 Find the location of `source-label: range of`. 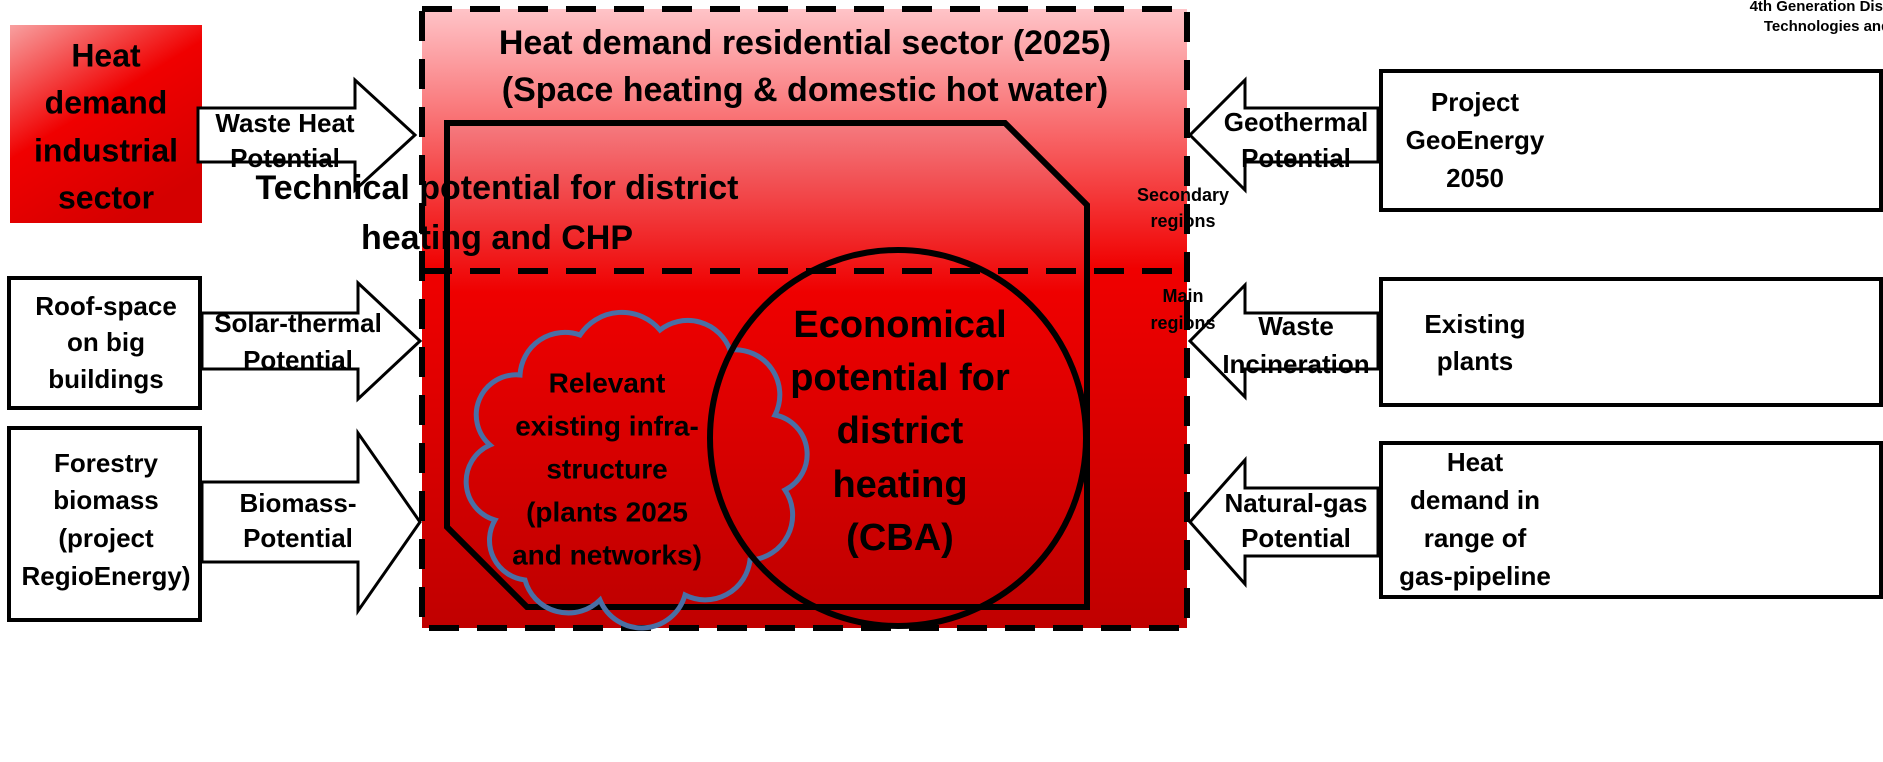

source-label: range of is located at coordinates (1475, 538).